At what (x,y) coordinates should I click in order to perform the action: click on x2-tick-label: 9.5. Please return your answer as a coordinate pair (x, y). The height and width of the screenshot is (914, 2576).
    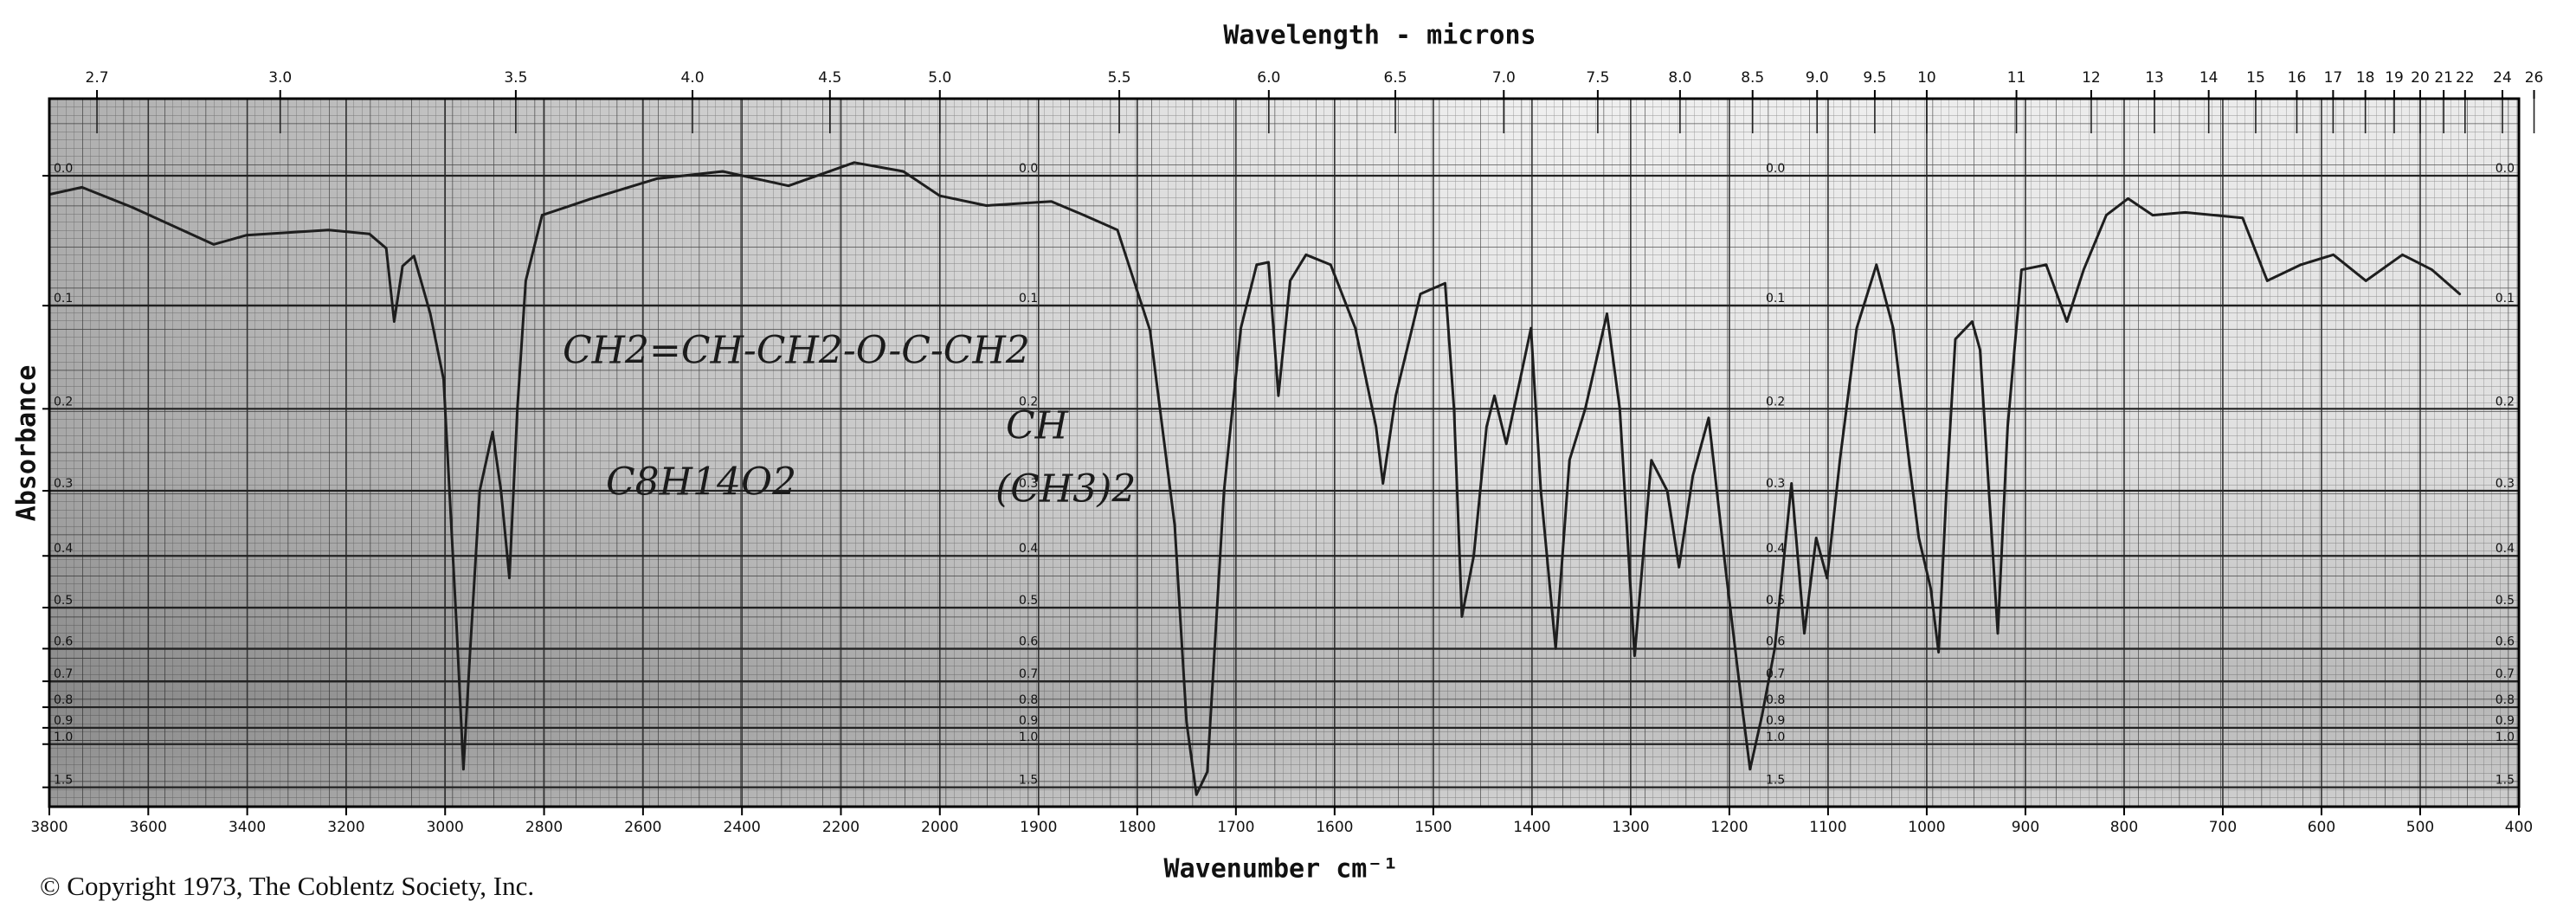
    Looking at the image, I should click on (1874, 78).